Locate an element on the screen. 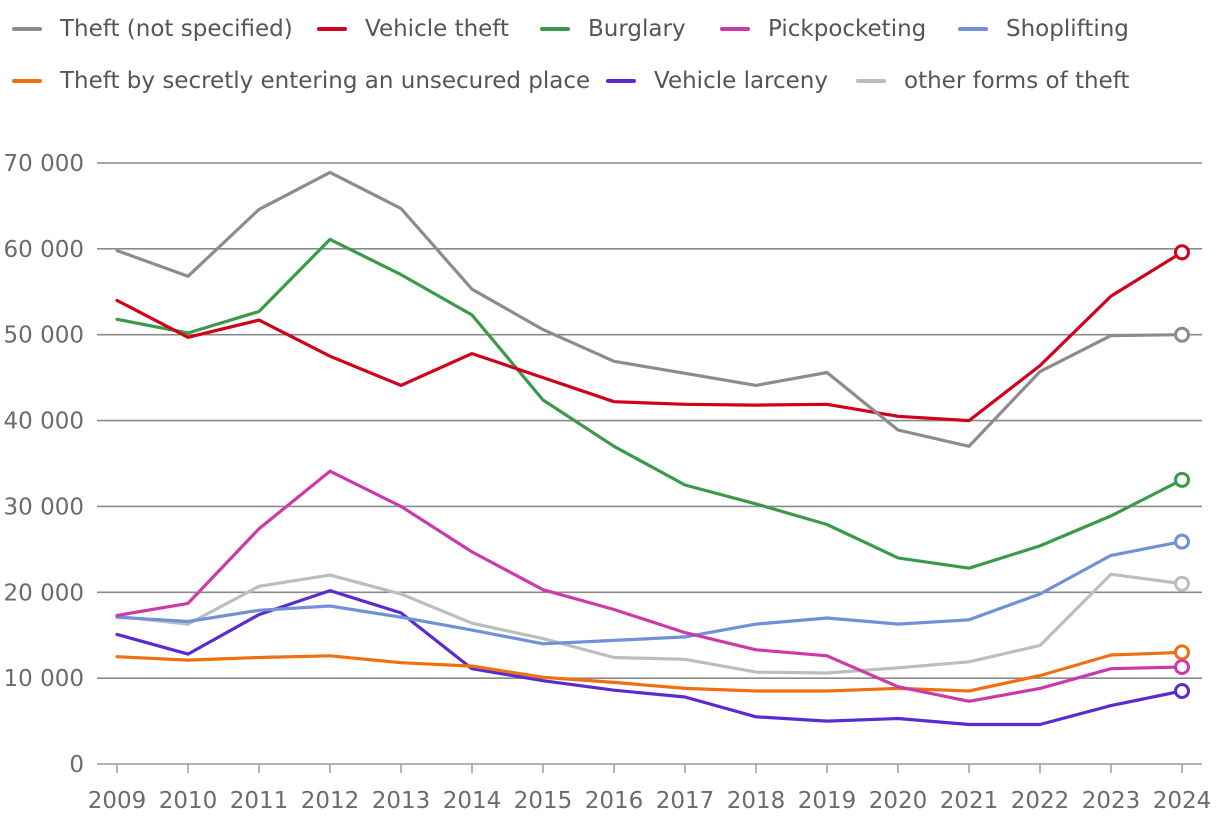 The width and height of the screenshot is (1220, 830). legend-item: Theft (not specified) is located at coordinates (152, 29).